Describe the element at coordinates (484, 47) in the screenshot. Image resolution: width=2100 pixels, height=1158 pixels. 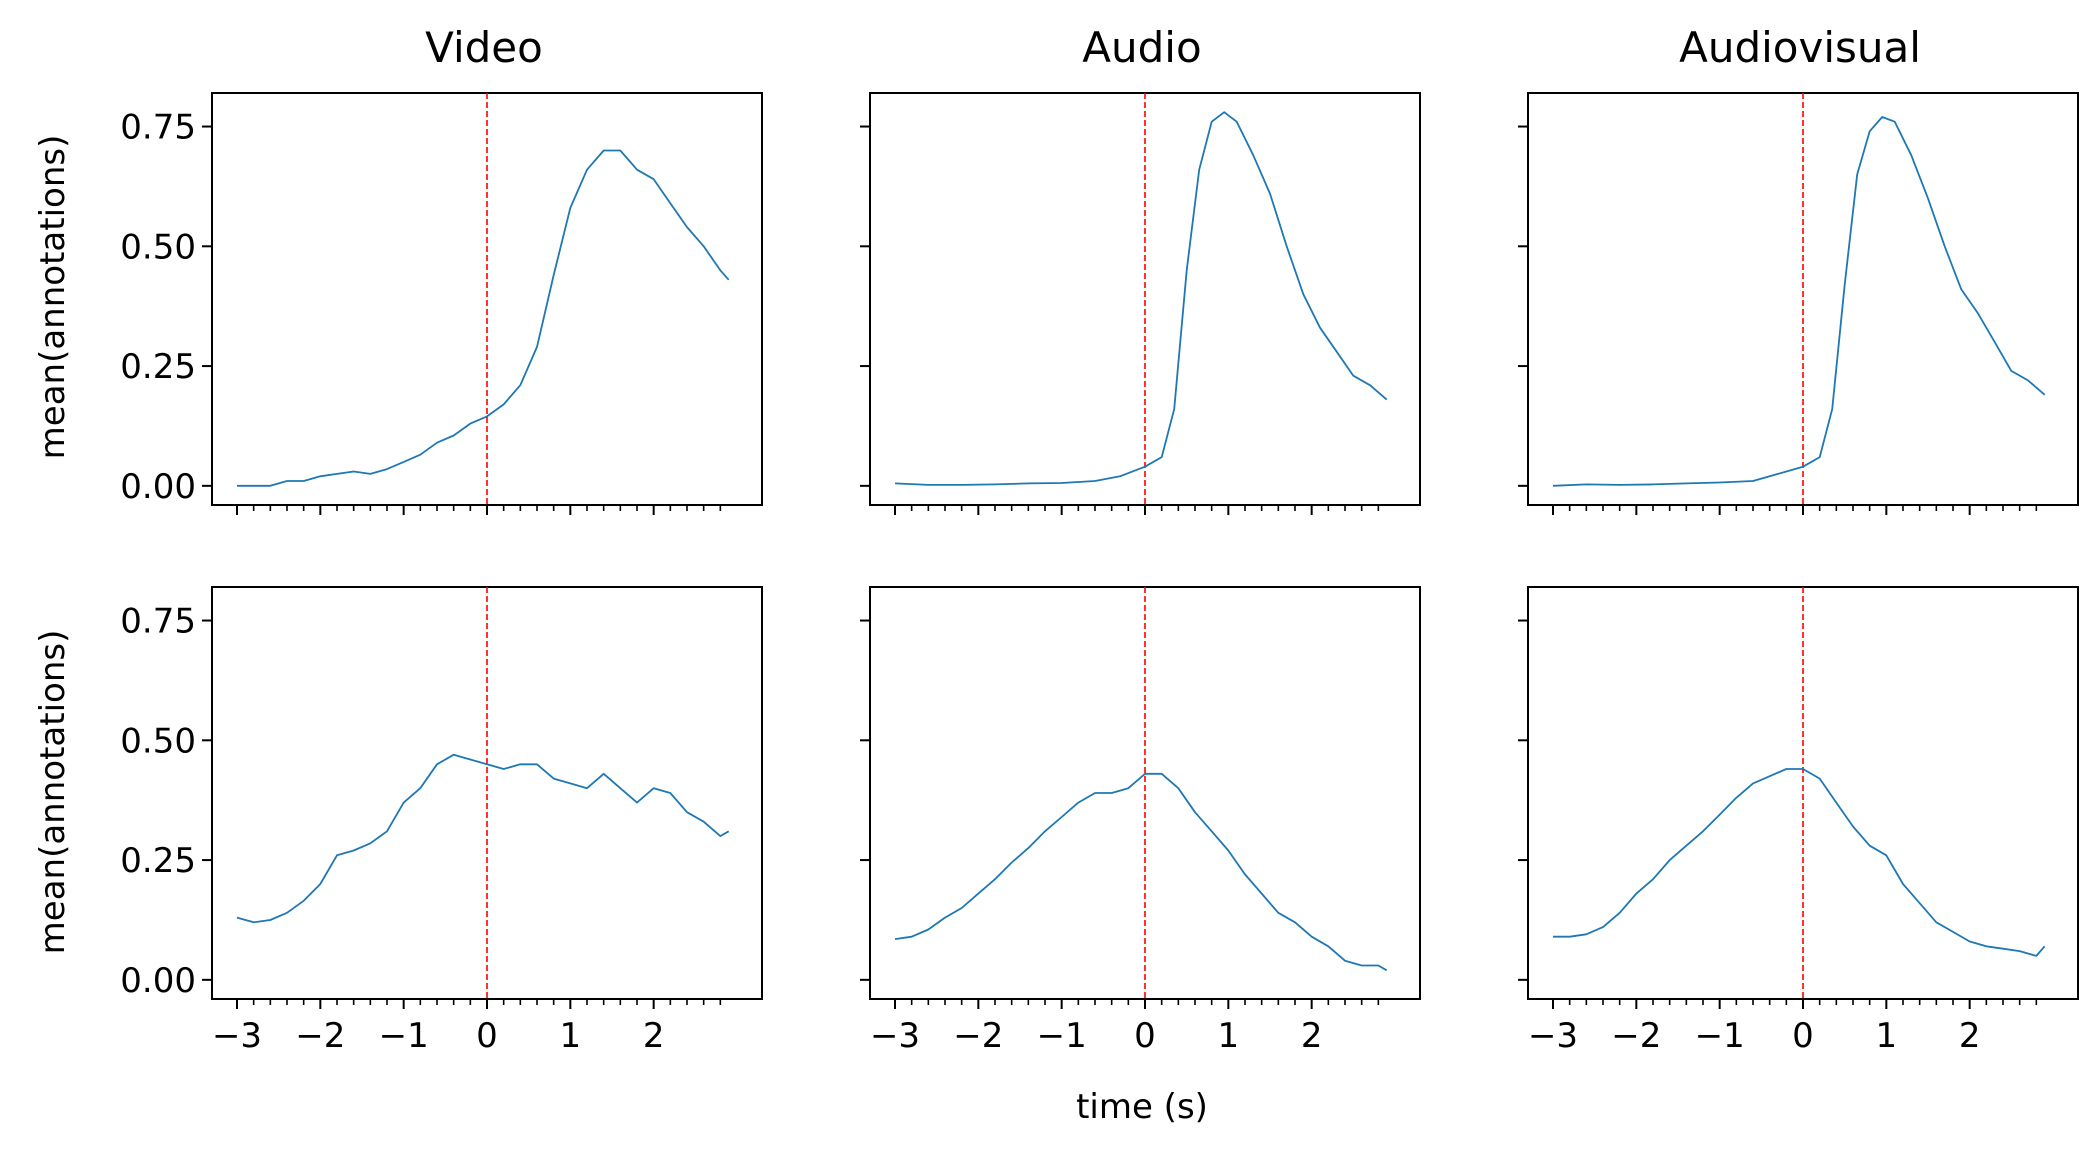
I see `column-title-video: Video` at that location.